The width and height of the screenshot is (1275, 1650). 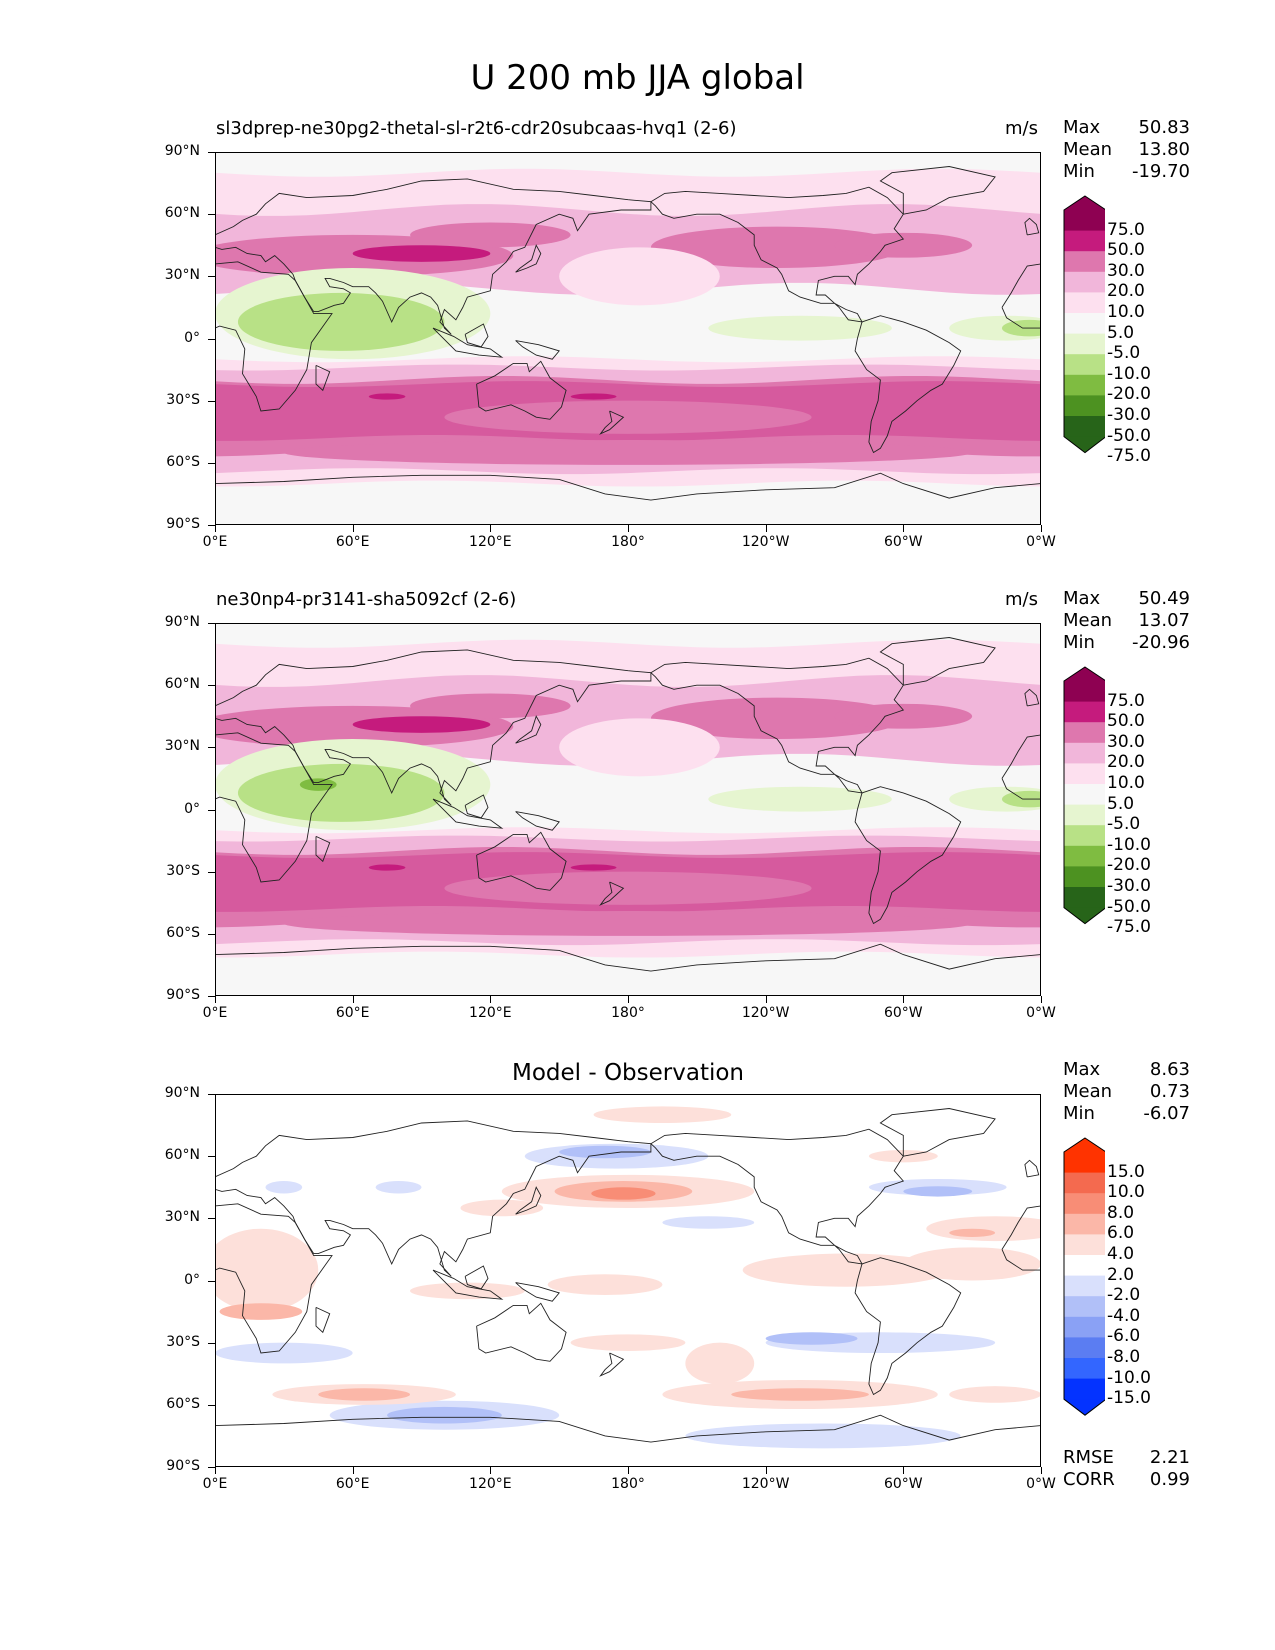 I want to click on lat-tick-label: 90°S, so click(x=183, y=1466).